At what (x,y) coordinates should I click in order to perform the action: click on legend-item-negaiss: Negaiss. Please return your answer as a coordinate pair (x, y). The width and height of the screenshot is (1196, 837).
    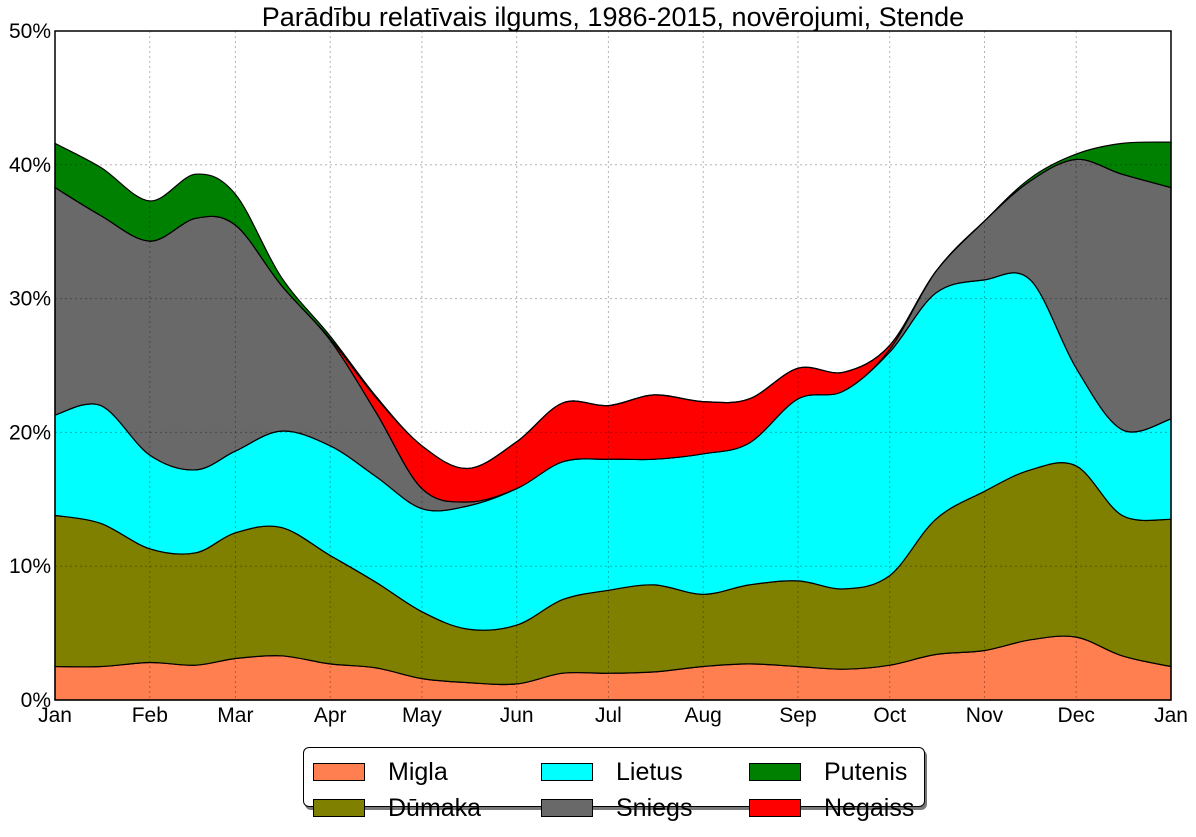
    Looking at the image, I should click on (832, 808).